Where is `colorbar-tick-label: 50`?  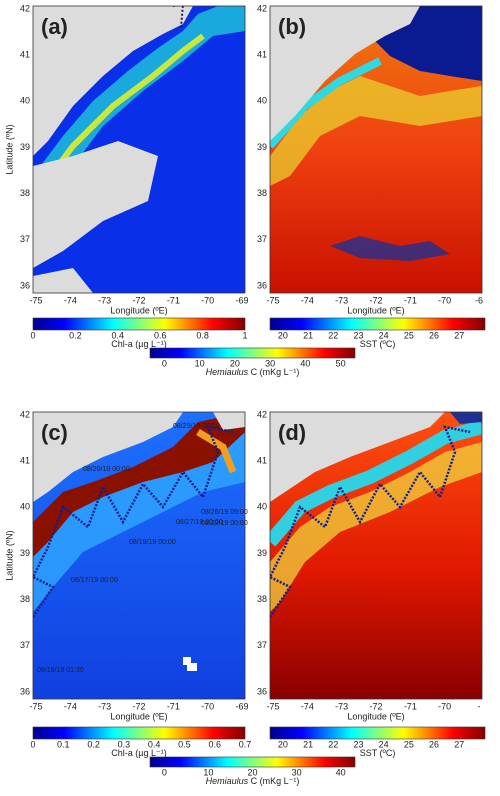
colorbar-tick-label: 50 is located at coordinates (341, 363).